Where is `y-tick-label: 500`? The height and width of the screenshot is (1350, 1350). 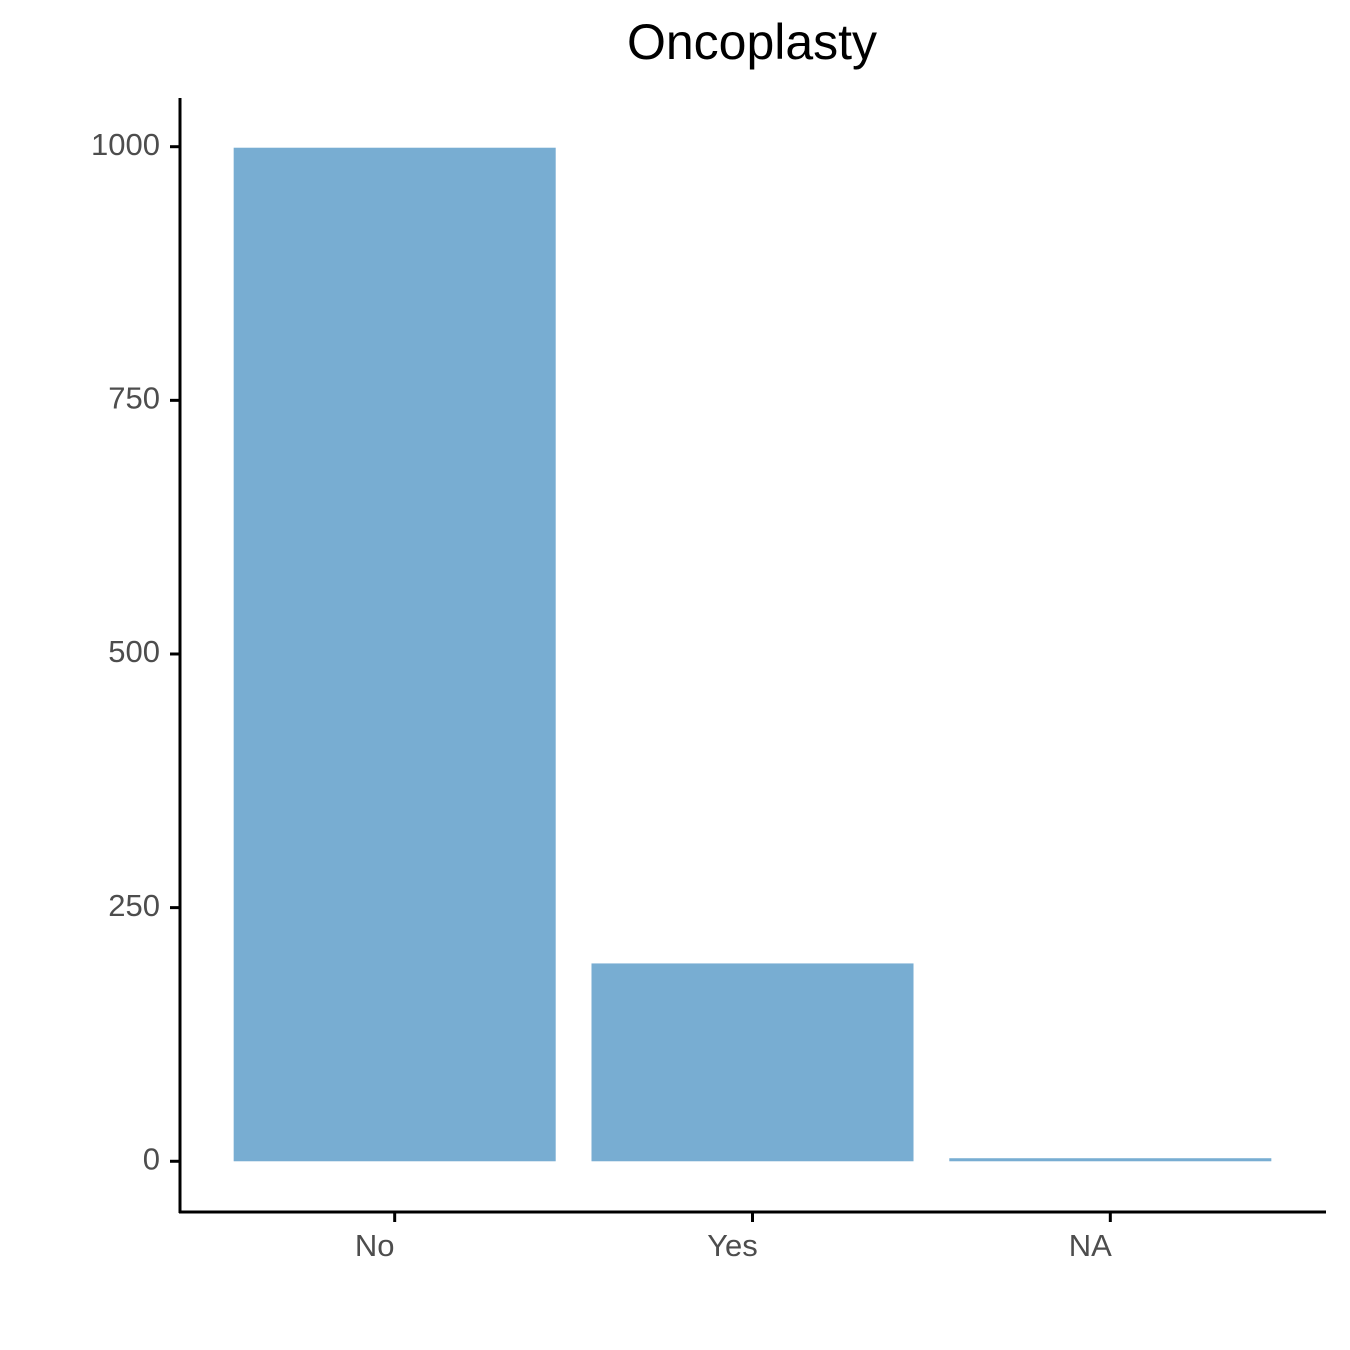 y-tick-label: 500 is located at coordinates (134, 651).